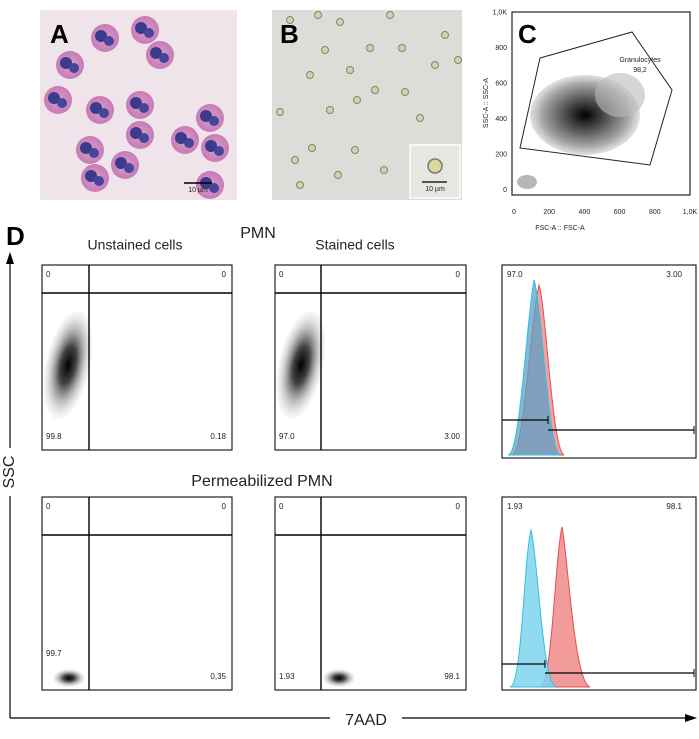 The image size is (699, 739). I want to click on gate-value: 1.93, so click(515, 506).